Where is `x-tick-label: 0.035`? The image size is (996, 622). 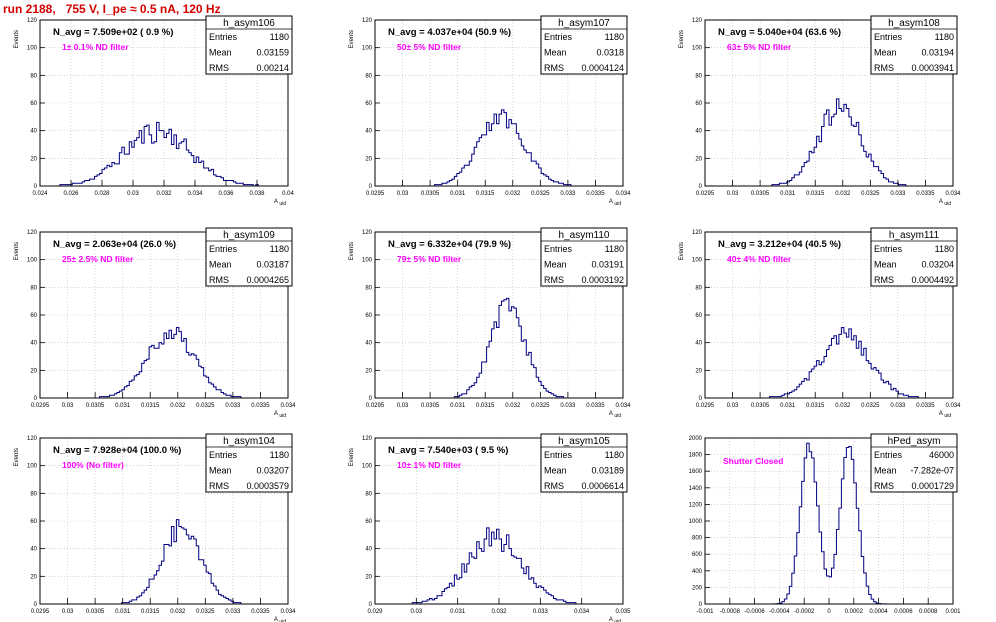
x-tick-label: 0.035 is located at coordinates (623, 612).